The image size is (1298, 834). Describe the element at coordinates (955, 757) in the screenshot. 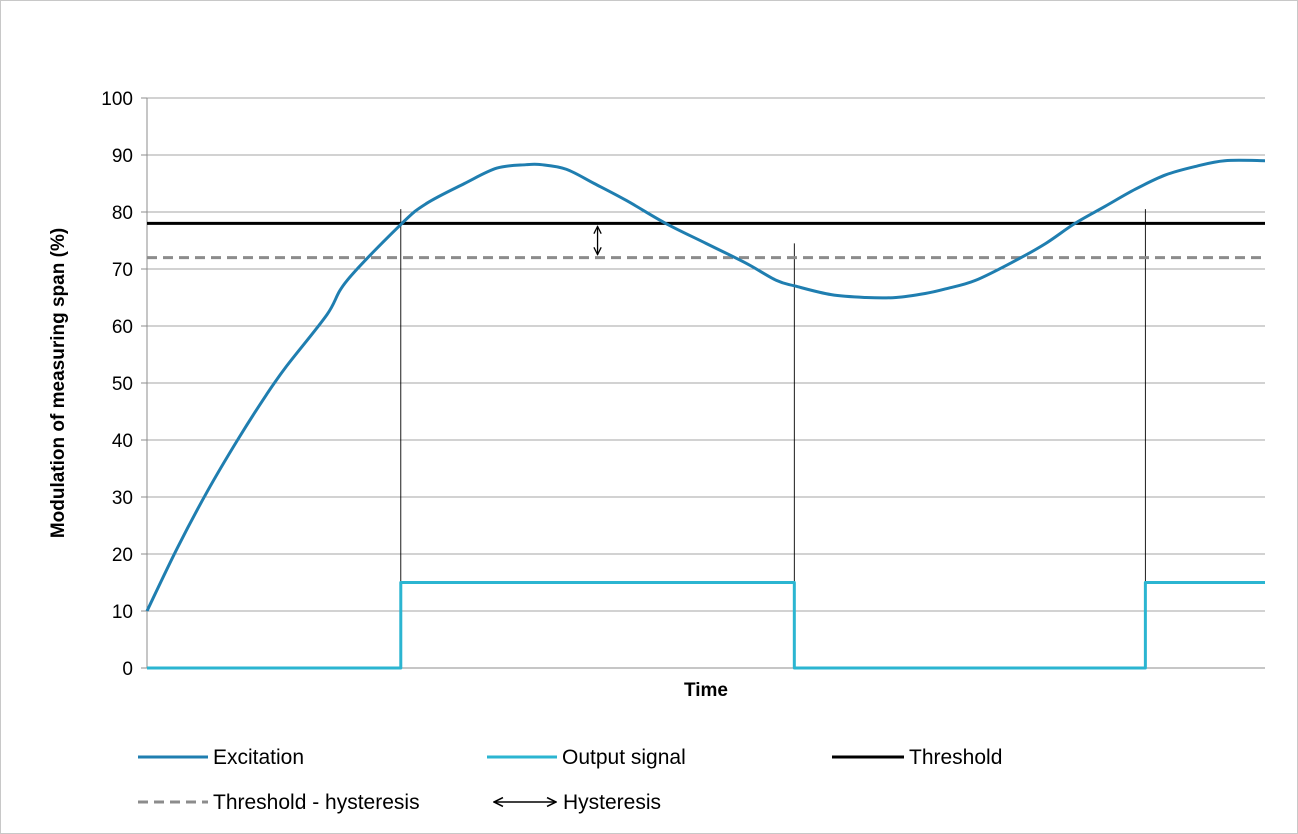

I see `legend-label: Threshold` at that location.